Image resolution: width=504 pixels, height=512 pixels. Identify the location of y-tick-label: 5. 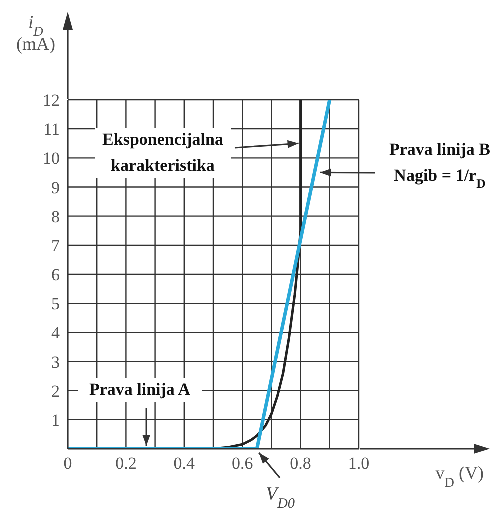
(56, 304).